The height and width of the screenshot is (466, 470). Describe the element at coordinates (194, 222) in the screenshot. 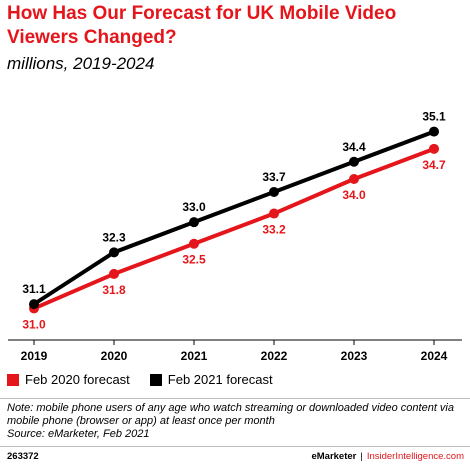

I see `point-feb-2021-forecast-2021` at that location.